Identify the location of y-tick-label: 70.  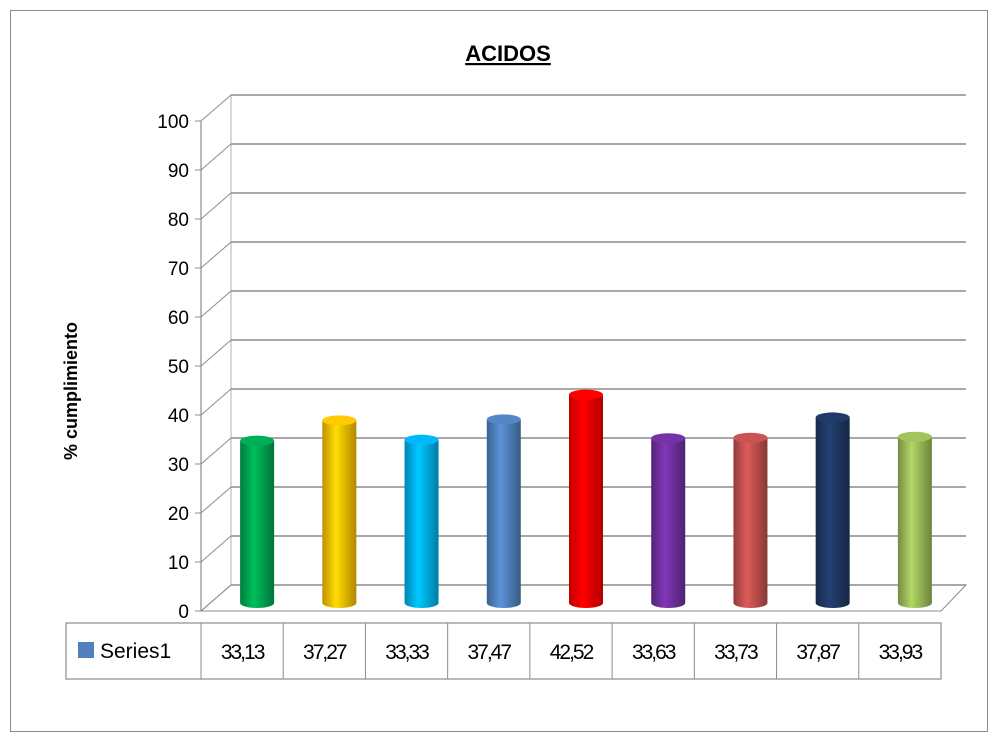
(178, 269).